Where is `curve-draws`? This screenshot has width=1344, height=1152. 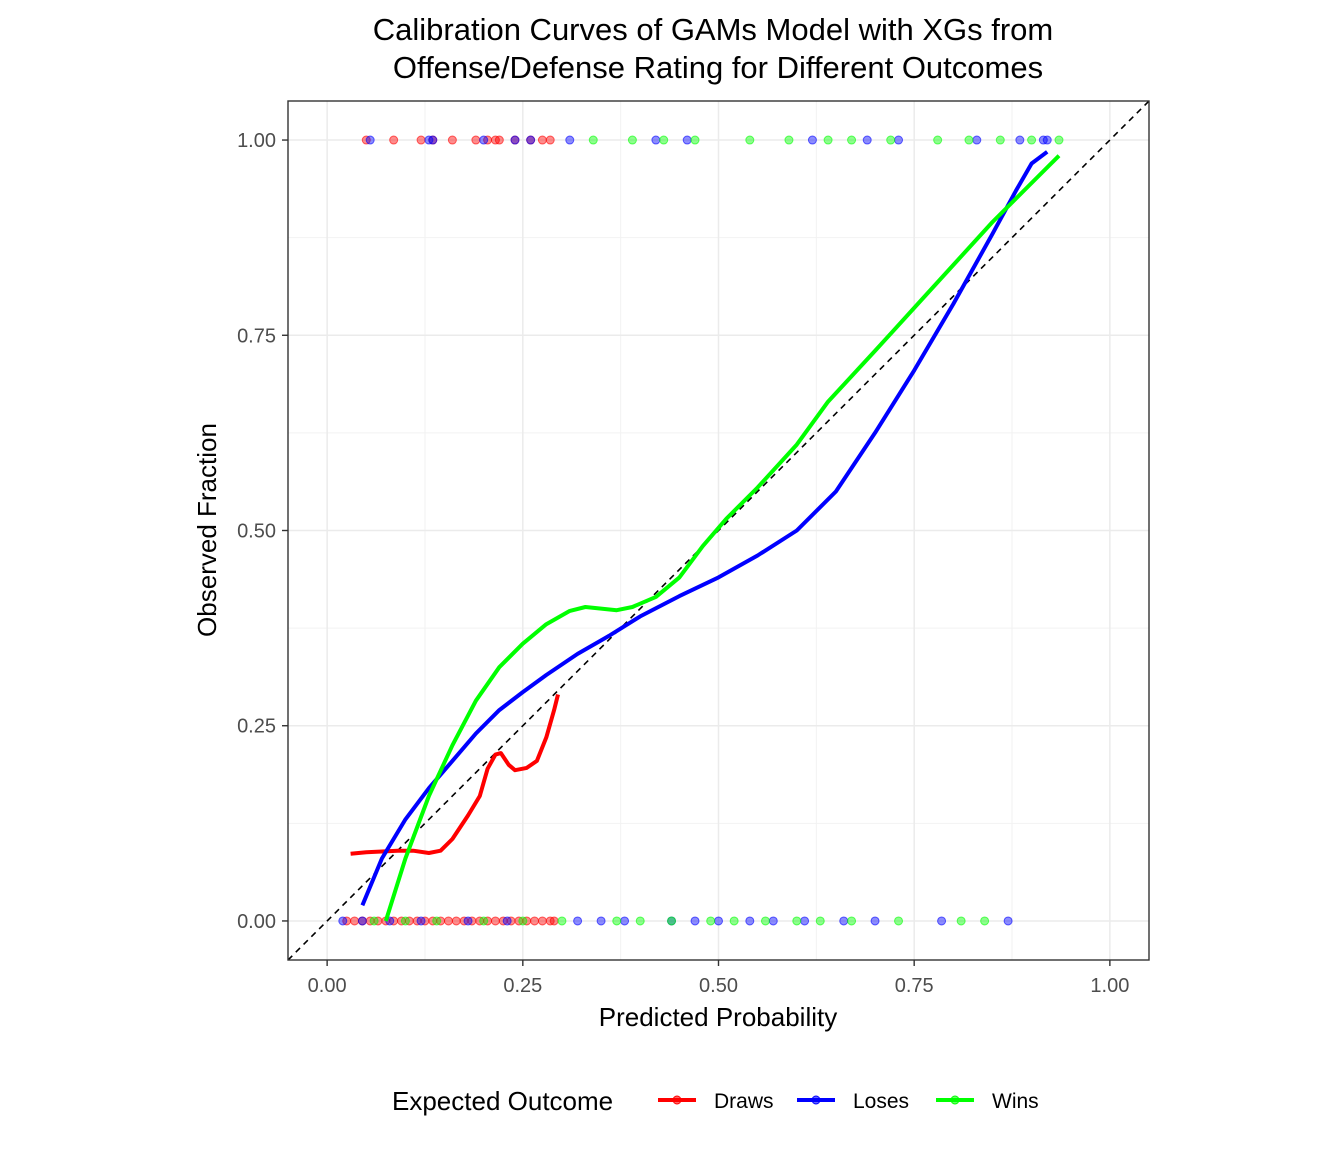
curve-draws is located at coordinates (455, 775).